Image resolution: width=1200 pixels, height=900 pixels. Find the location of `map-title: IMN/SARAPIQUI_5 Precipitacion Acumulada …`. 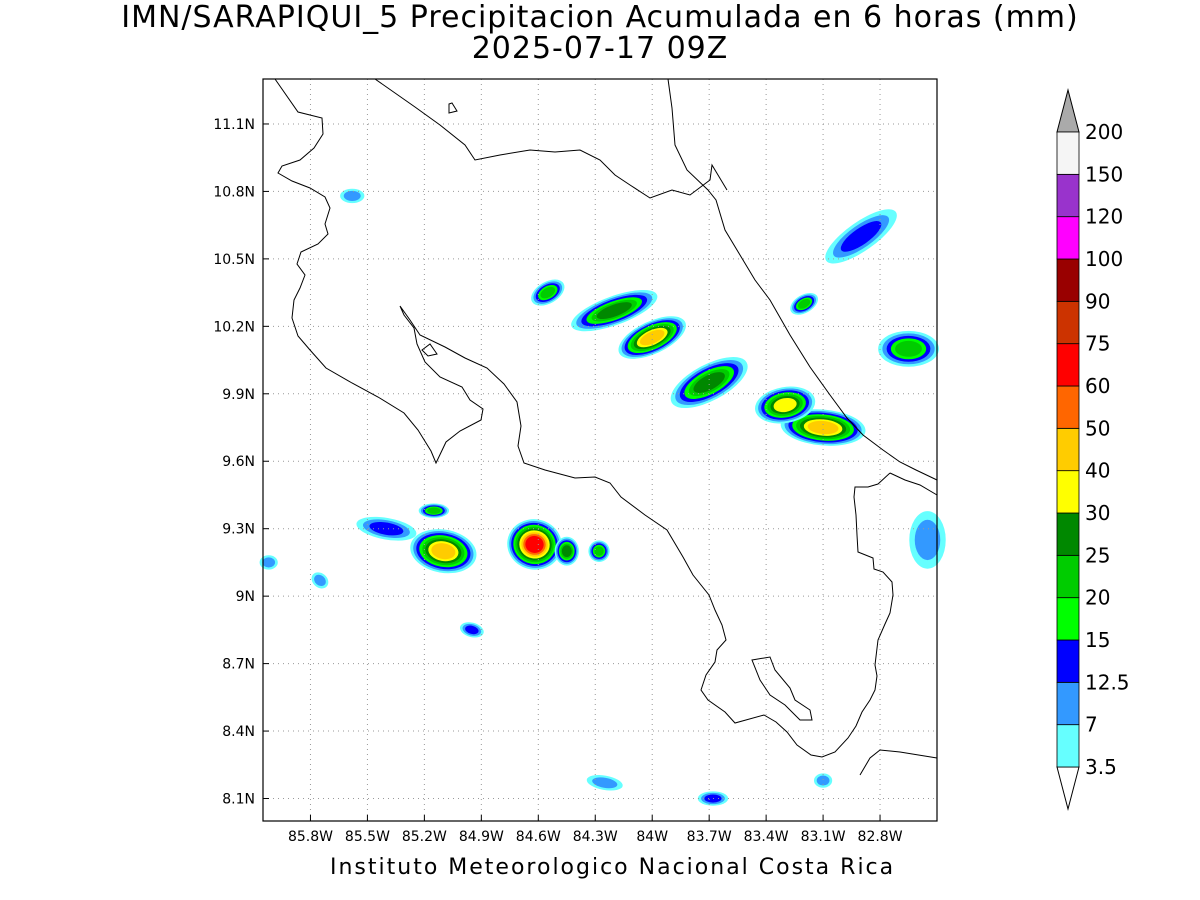

map-title: IMN/SARAPIQUI_5 Precipitacion Acumulada … is located at coordinates (600, 17).